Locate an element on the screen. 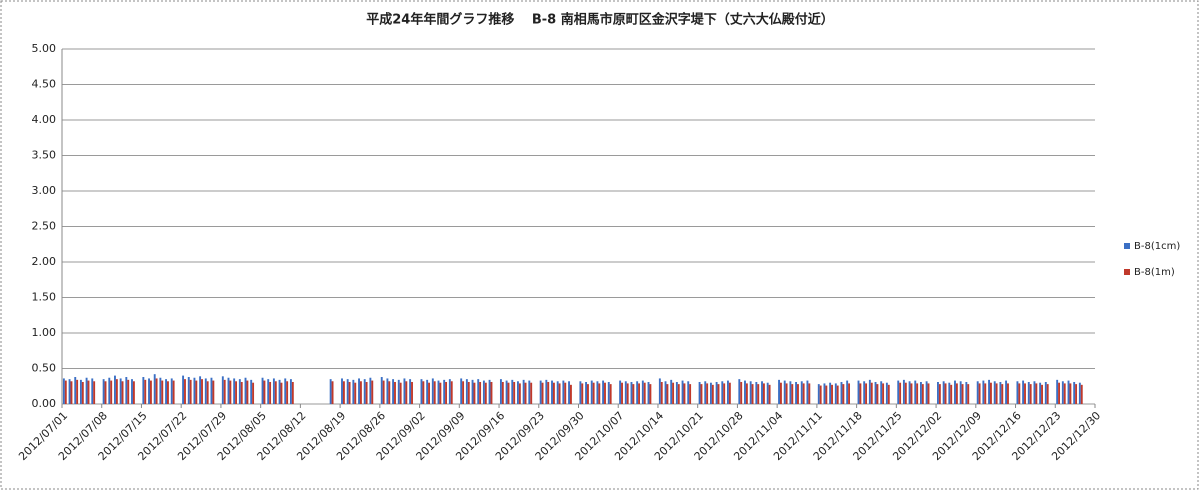 Image resolution: width=1199 pixels, height=490 pixels. legend-swatch is located at coordinates (1127, 246).